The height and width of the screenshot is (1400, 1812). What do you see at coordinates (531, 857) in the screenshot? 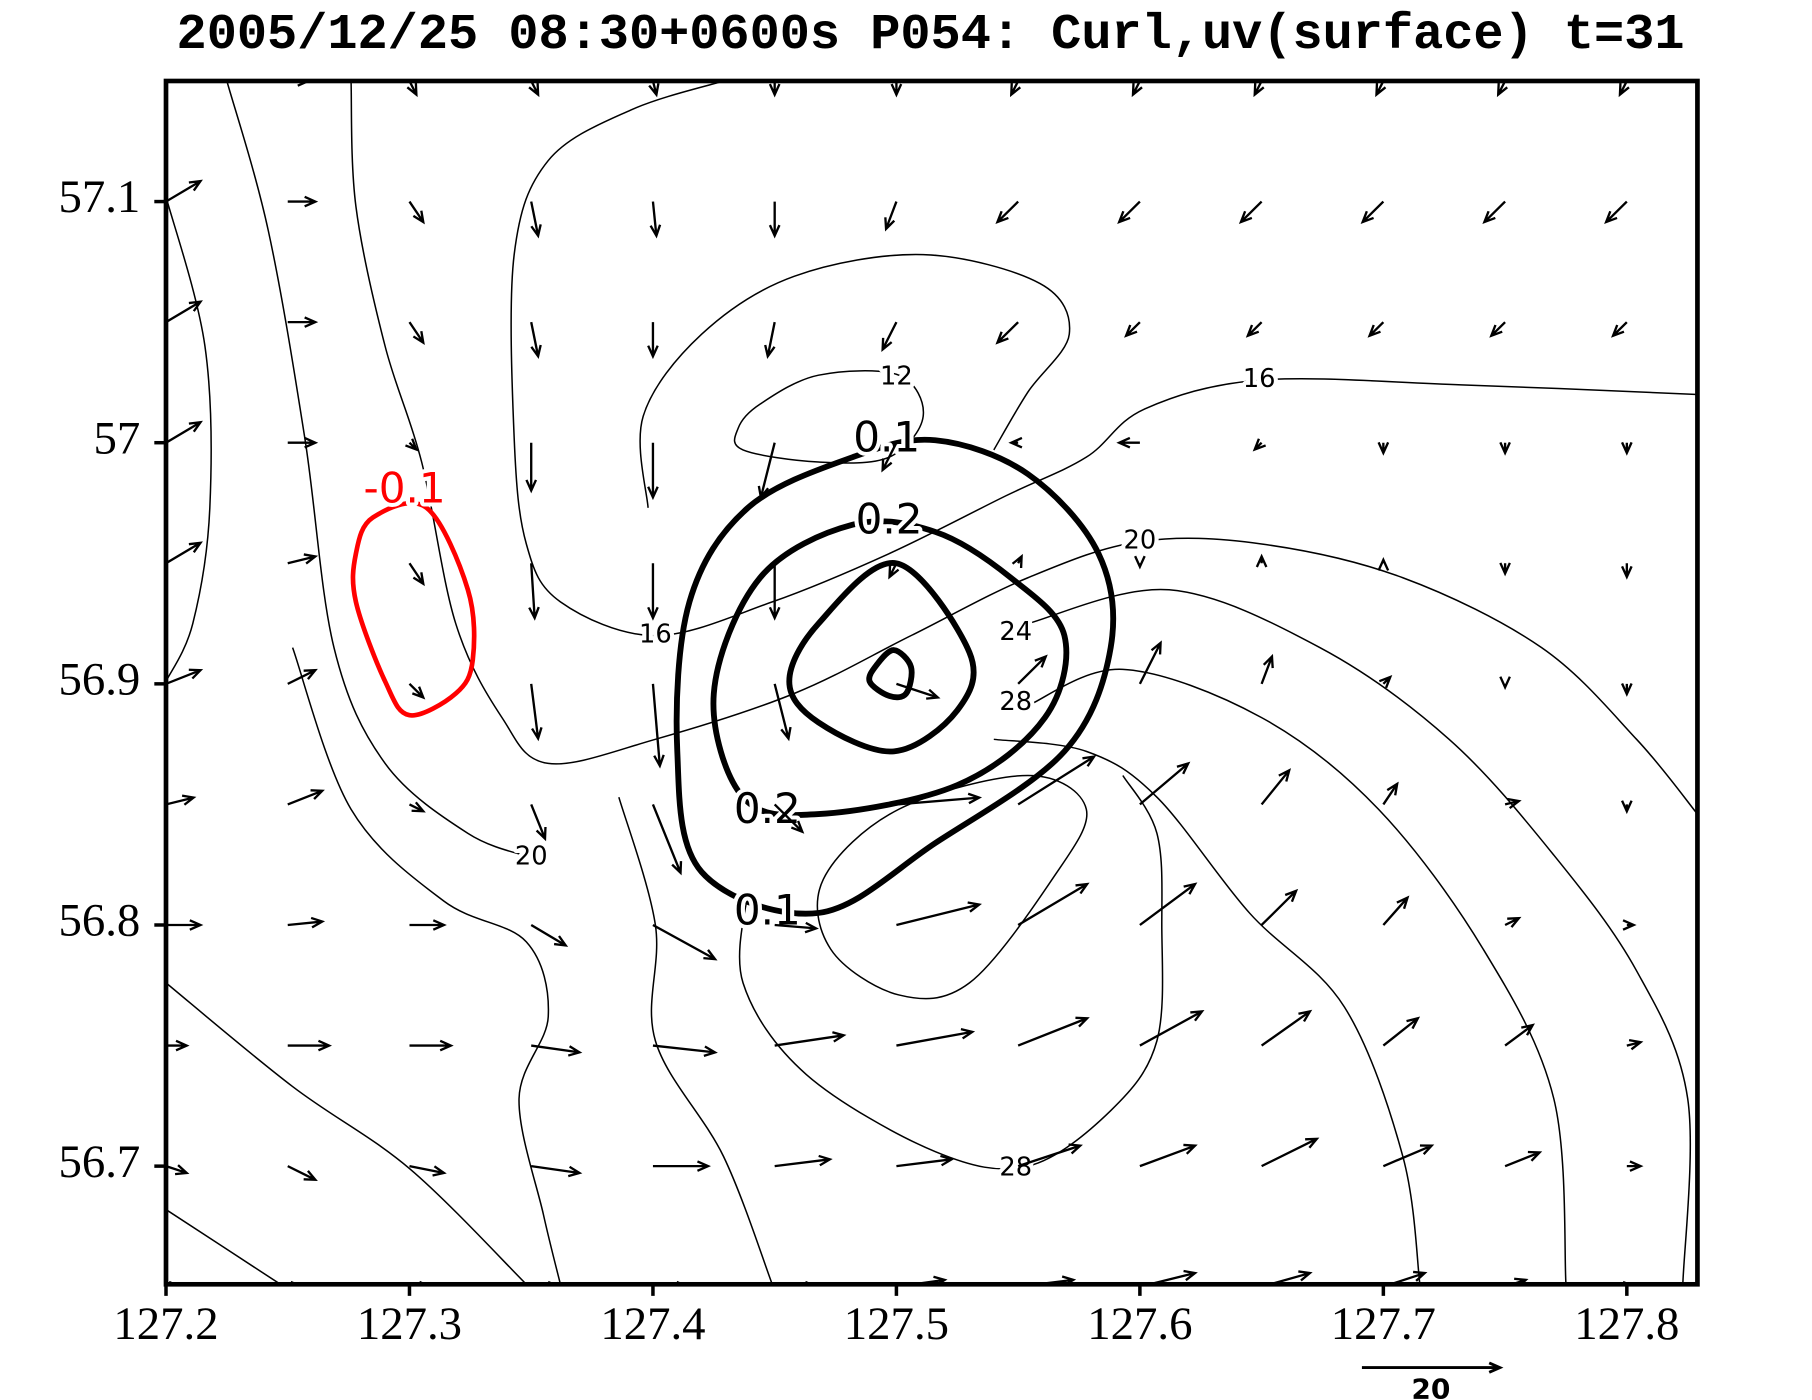
I see `speed-contour-label: 20` at bounding box center [531, 857].